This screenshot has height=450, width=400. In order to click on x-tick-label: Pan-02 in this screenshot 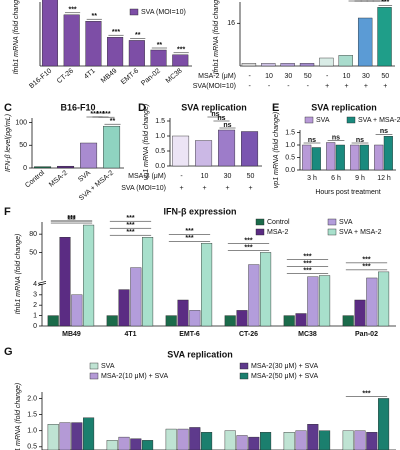, I will do `click(366, 334)`.